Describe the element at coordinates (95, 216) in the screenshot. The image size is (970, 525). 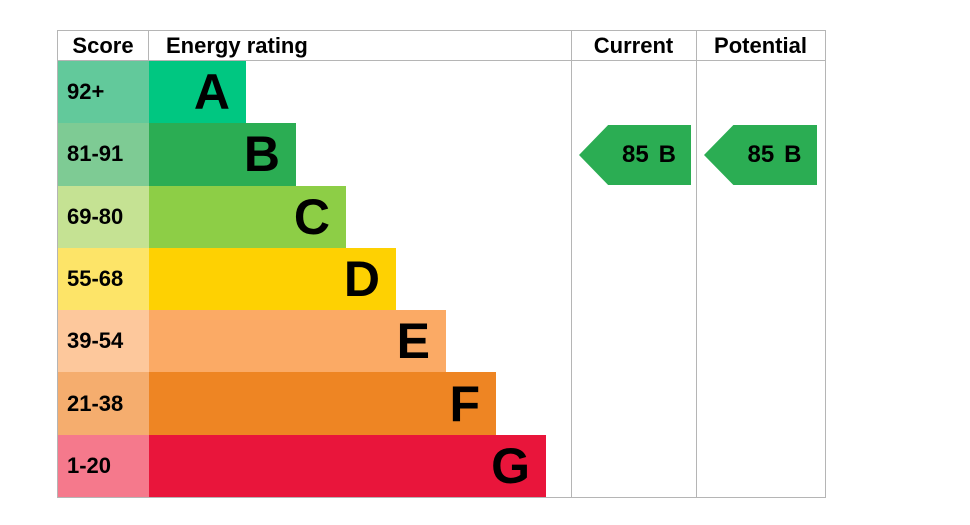
I see `score-range-label: 69-80` at that location.